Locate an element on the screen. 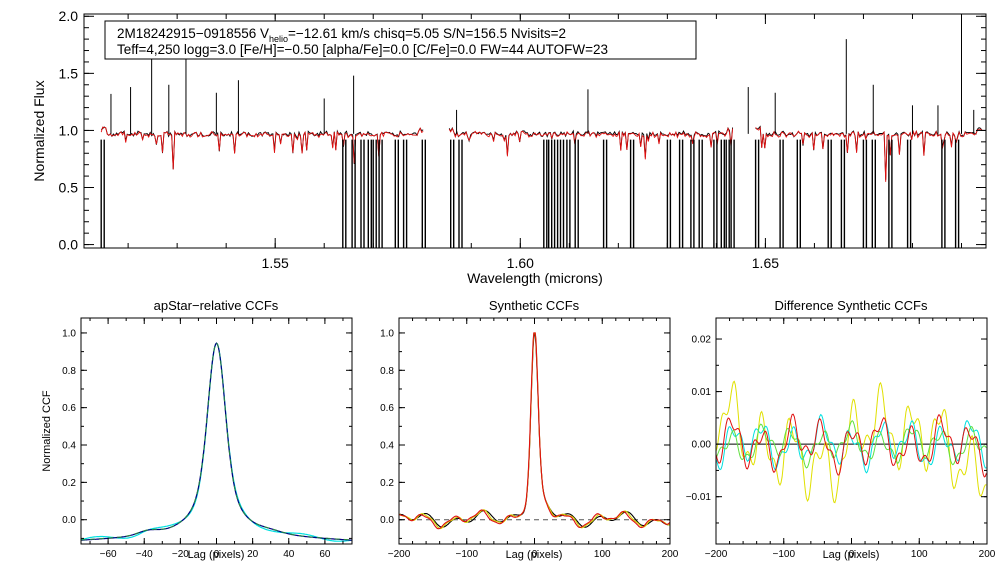 The width and height of the screenshot is (1008, 576). spectrum-ytick-label: 1.0 is located at coordinates (69, 130).